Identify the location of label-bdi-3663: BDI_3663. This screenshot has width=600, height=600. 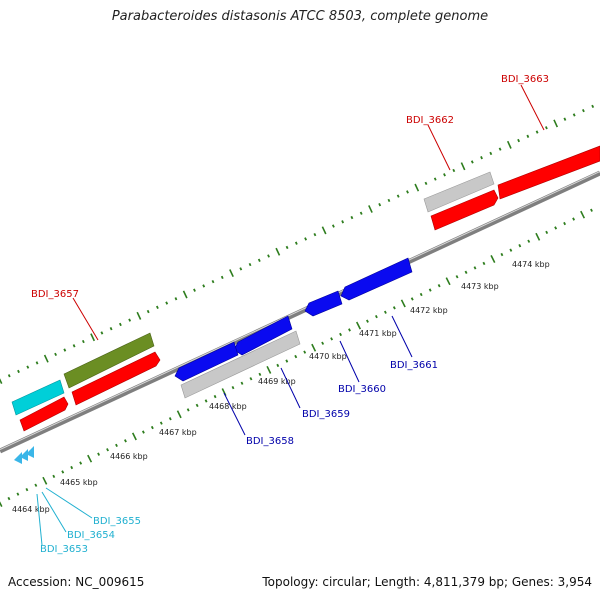
(525, 79).